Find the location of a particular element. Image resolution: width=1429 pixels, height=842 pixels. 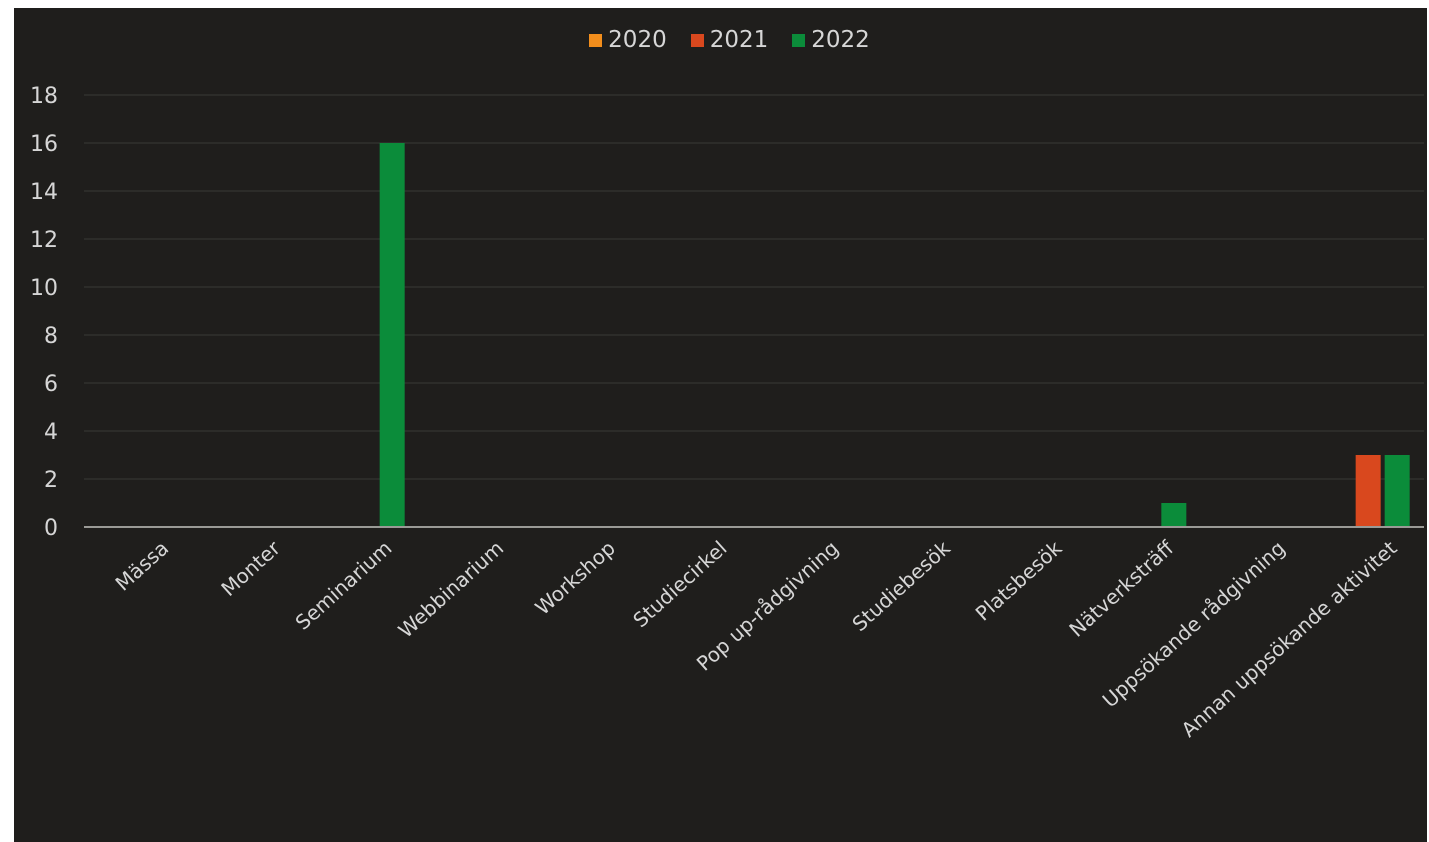

y-axis-ticks: 0 2 4 6 8 10 12 14 16 18 is located at coordinates (44, 312).